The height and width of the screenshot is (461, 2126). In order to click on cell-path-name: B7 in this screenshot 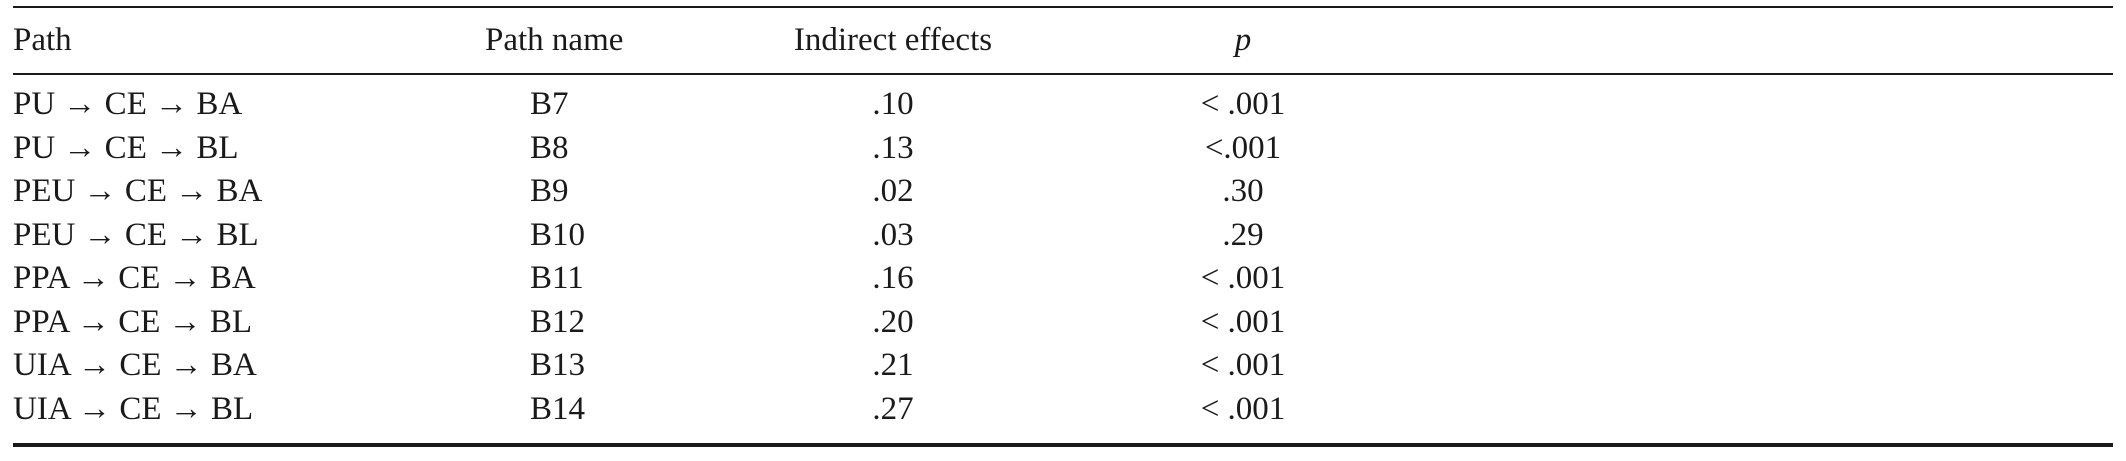, I will do `click(549, 104)`.